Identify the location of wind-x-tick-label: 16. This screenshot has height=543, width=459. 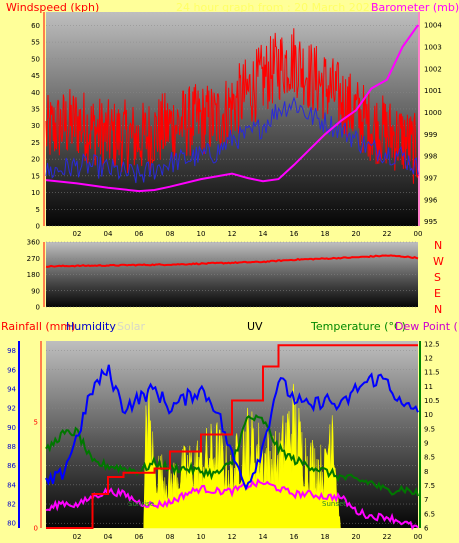
(294, 234).